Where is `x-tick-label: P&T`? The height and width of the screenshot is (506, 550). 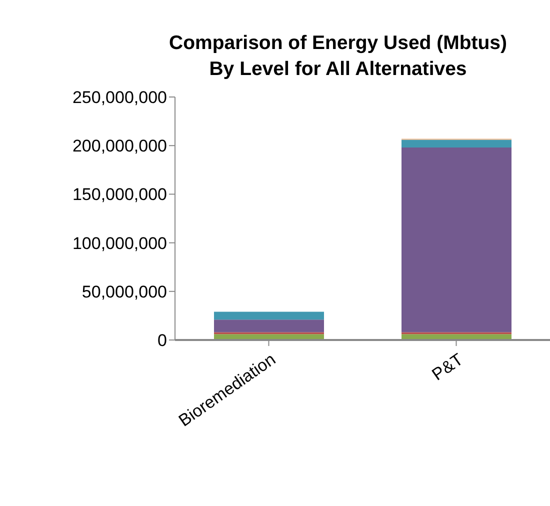 x-tick-label: P&T is located at coordinates (447, 367).